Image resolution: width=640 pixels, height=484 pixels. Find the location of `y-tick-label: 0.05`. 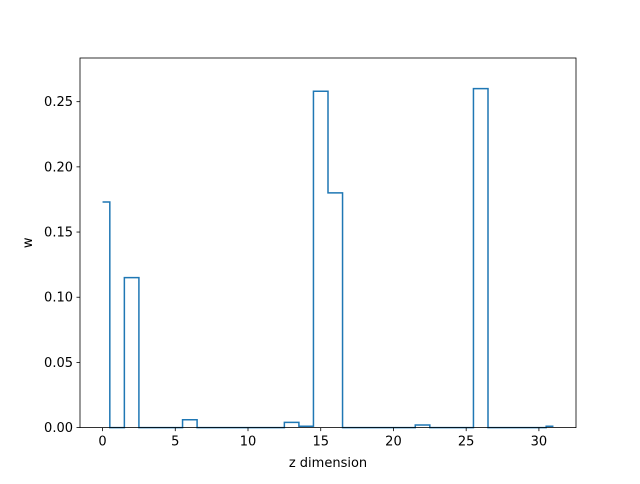

y-tick-label: 0.05 is located at coordinates (58, 363).